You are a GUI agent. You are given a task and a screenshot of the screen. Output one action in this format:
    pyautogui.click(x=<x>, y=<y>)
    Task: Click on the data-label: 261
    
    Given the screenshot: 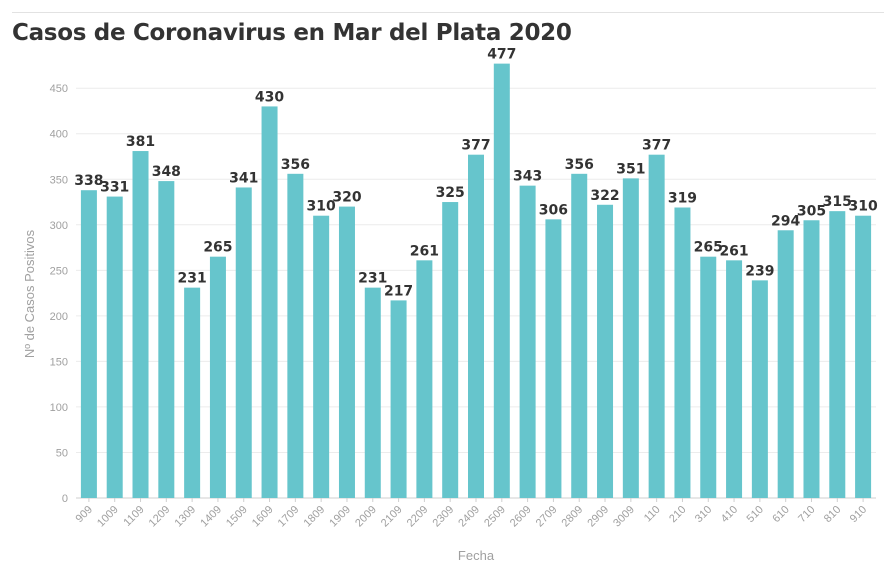 What is the action you would take?
    pyautogui.click(x=424, y=251)
    